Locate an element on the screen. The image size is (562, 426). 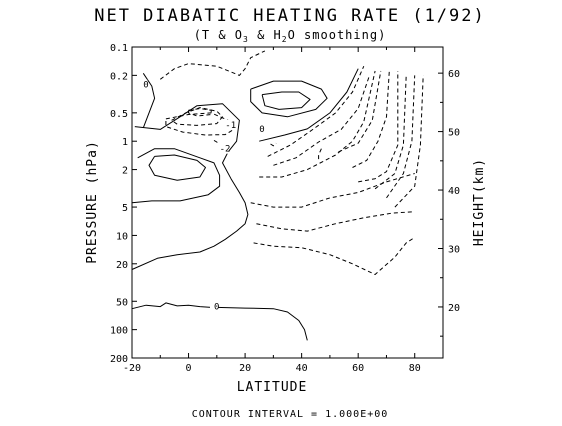
chart-subtitle: (T & O3 & H2O smoothing) is located at coordinates (290, 36).